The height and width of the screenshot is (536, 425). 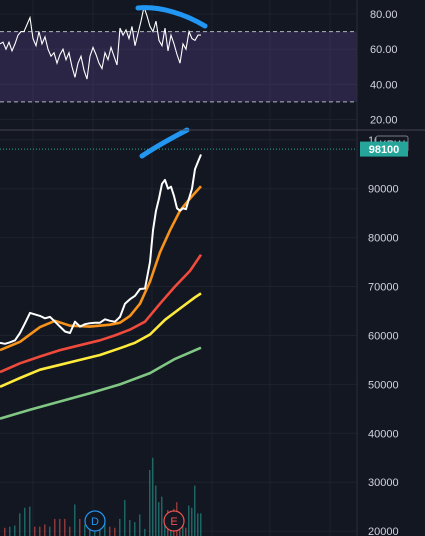 I want to click on rsi-band, so click(x=178, y=66).